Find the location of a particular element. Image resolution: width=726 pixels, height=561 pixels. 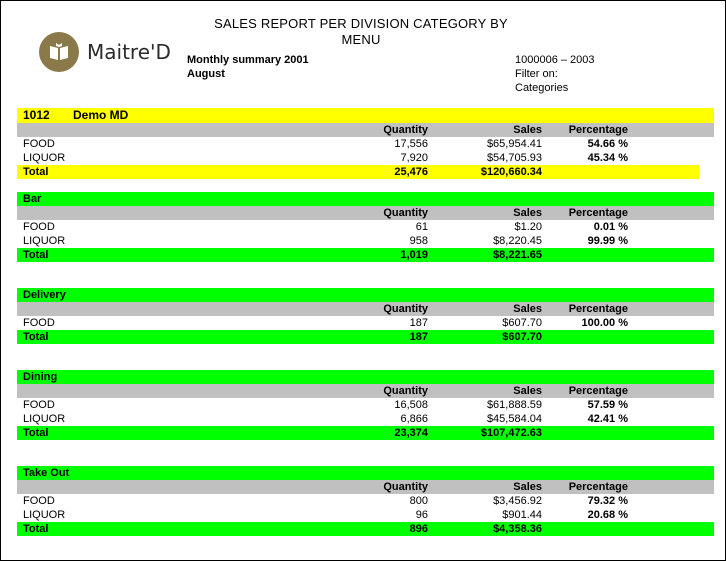

section-title-bar: Bar is located at coordinates (365, 199).